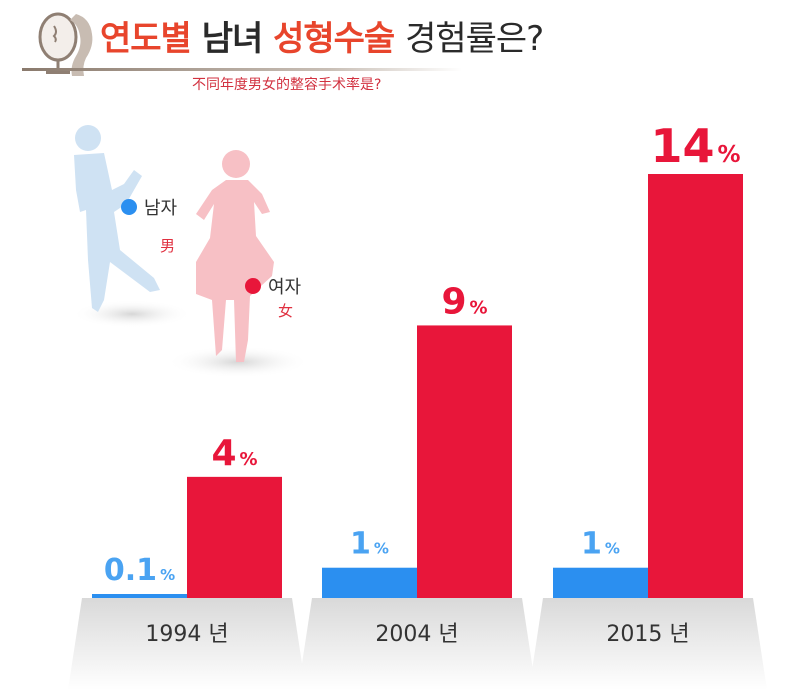 This screenshot has height=695, width=800. I want to click on legend: 남자 男 여자 女, so click(211, 259).